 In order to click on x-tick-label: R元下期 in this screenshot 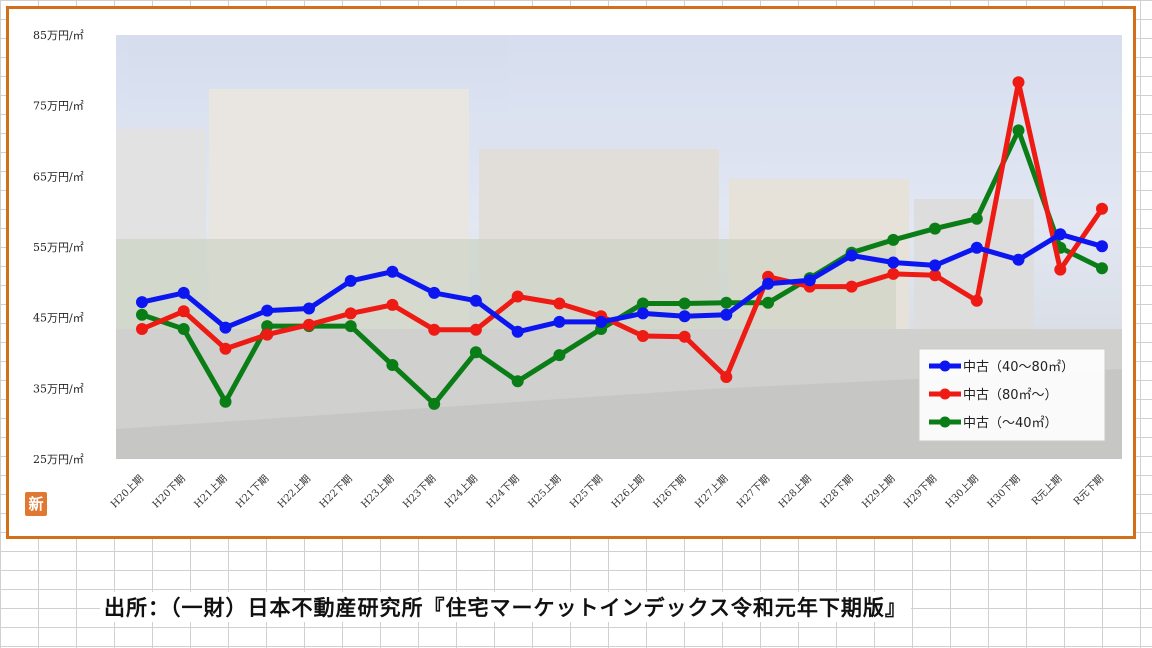, I will do `click(1088, 490)`.